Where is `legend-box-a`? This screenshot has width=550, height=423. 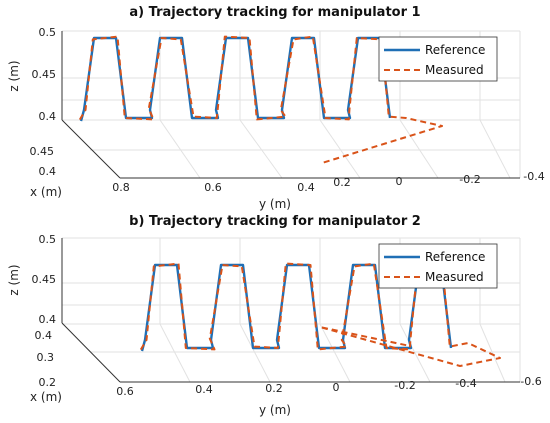
legend-box-a is located at coordinates (438, 59).